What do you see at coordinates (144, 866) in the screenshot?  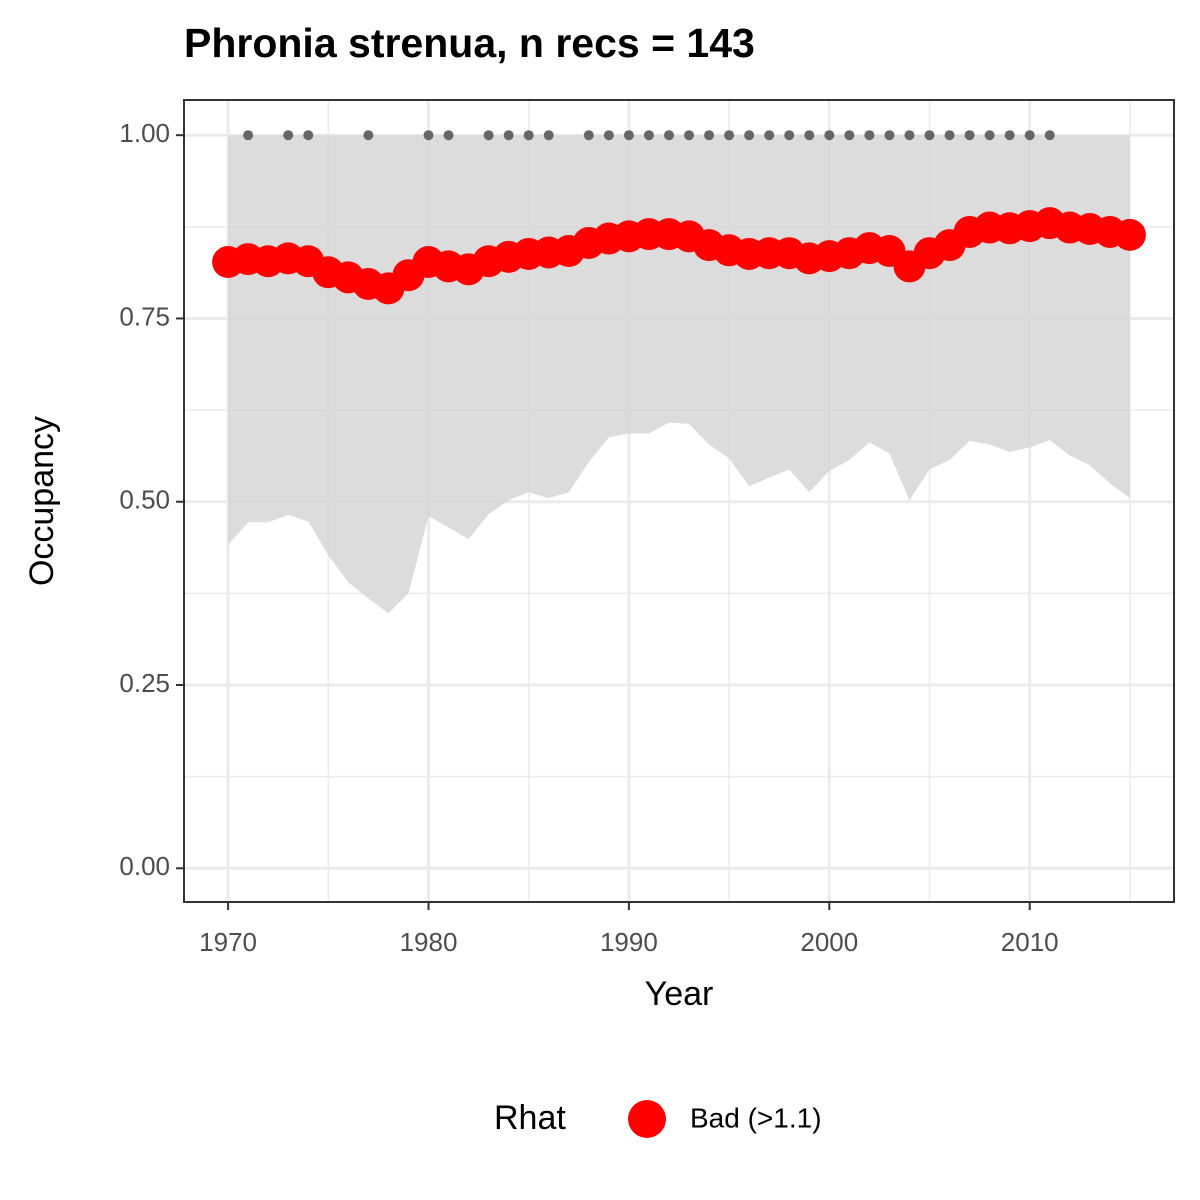 I see `y-tick-label: 0.00` at bounding box center [144, 866].